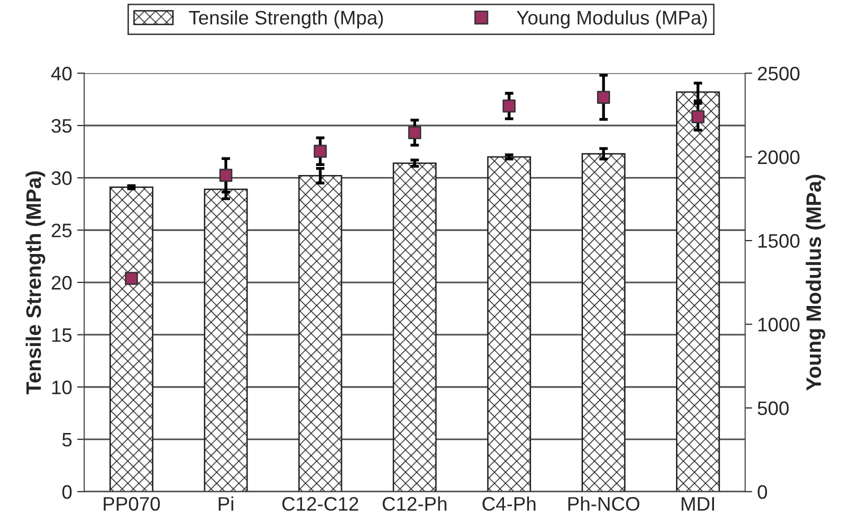  What do you see at coordinates (763, 492) in the screenshot?
I see `y2-tick-label: 0` at bounding box center [763, 492].